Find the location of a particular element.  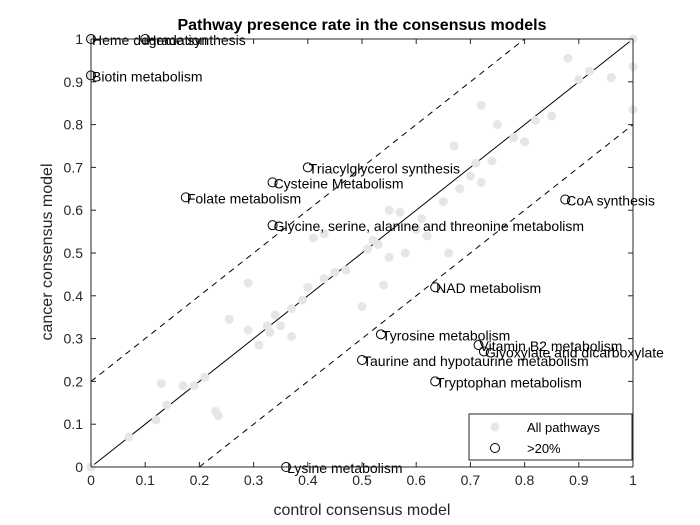

point-label: Folate metabolism is located at coordinates (244, 198).